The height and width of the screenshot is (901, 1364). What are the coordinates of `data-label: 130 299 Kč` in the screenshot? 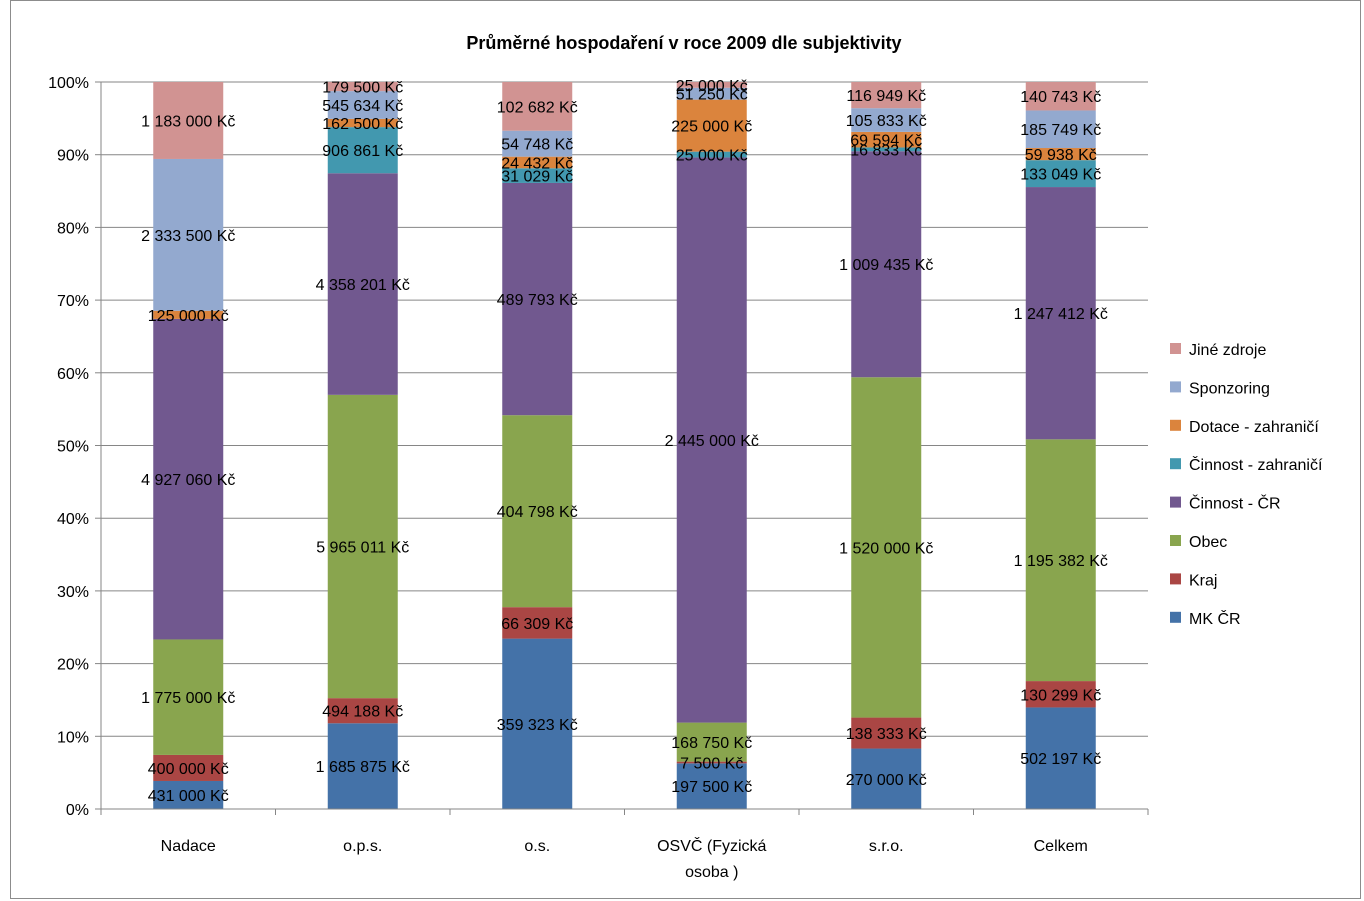 It's located at (1060, 695).